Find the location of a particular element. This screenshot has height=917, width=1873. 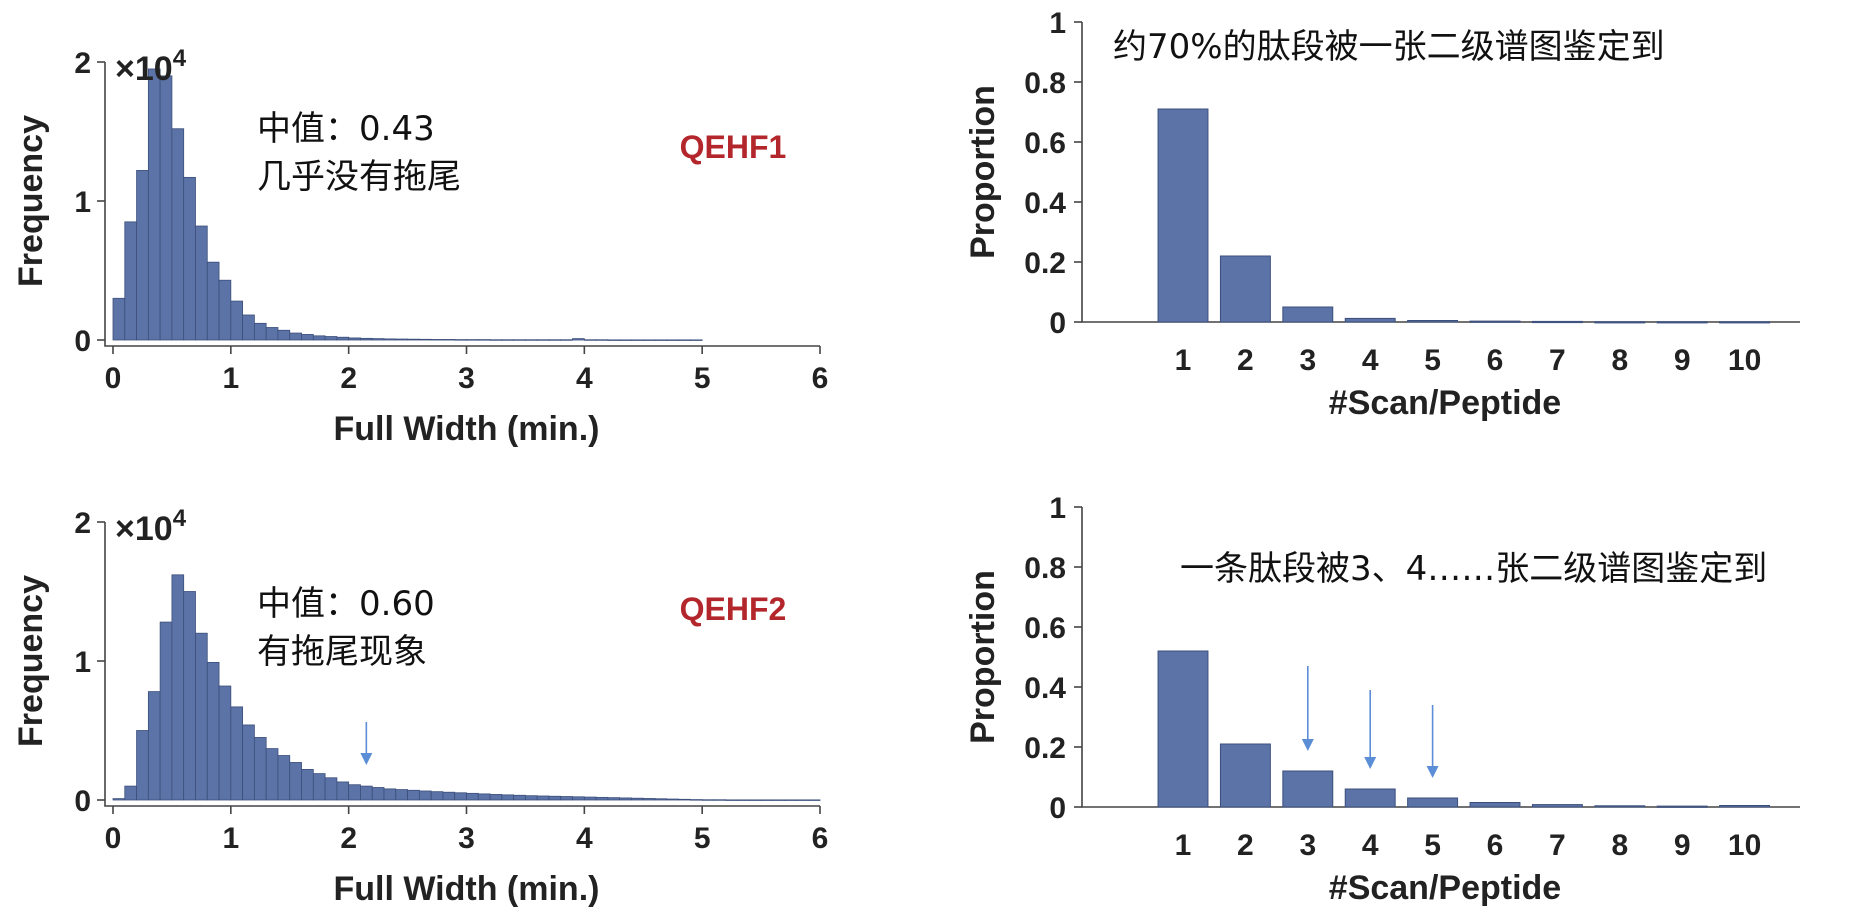

x-tick-label: 1 is located at coordinates (1183, 845).